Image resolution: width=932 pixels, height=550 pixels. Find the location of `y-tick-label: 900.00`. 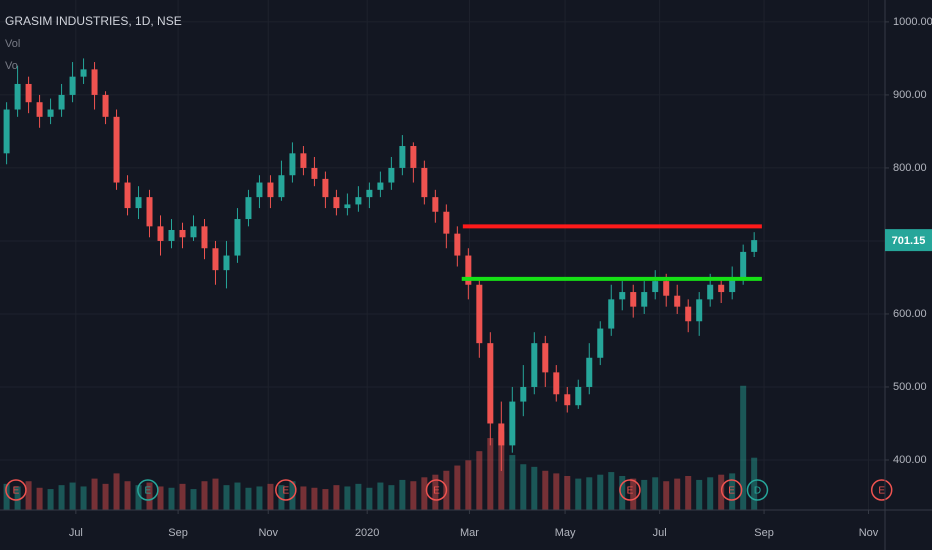

y-tick-label: 900.00 is located at coordinates (910, 95).